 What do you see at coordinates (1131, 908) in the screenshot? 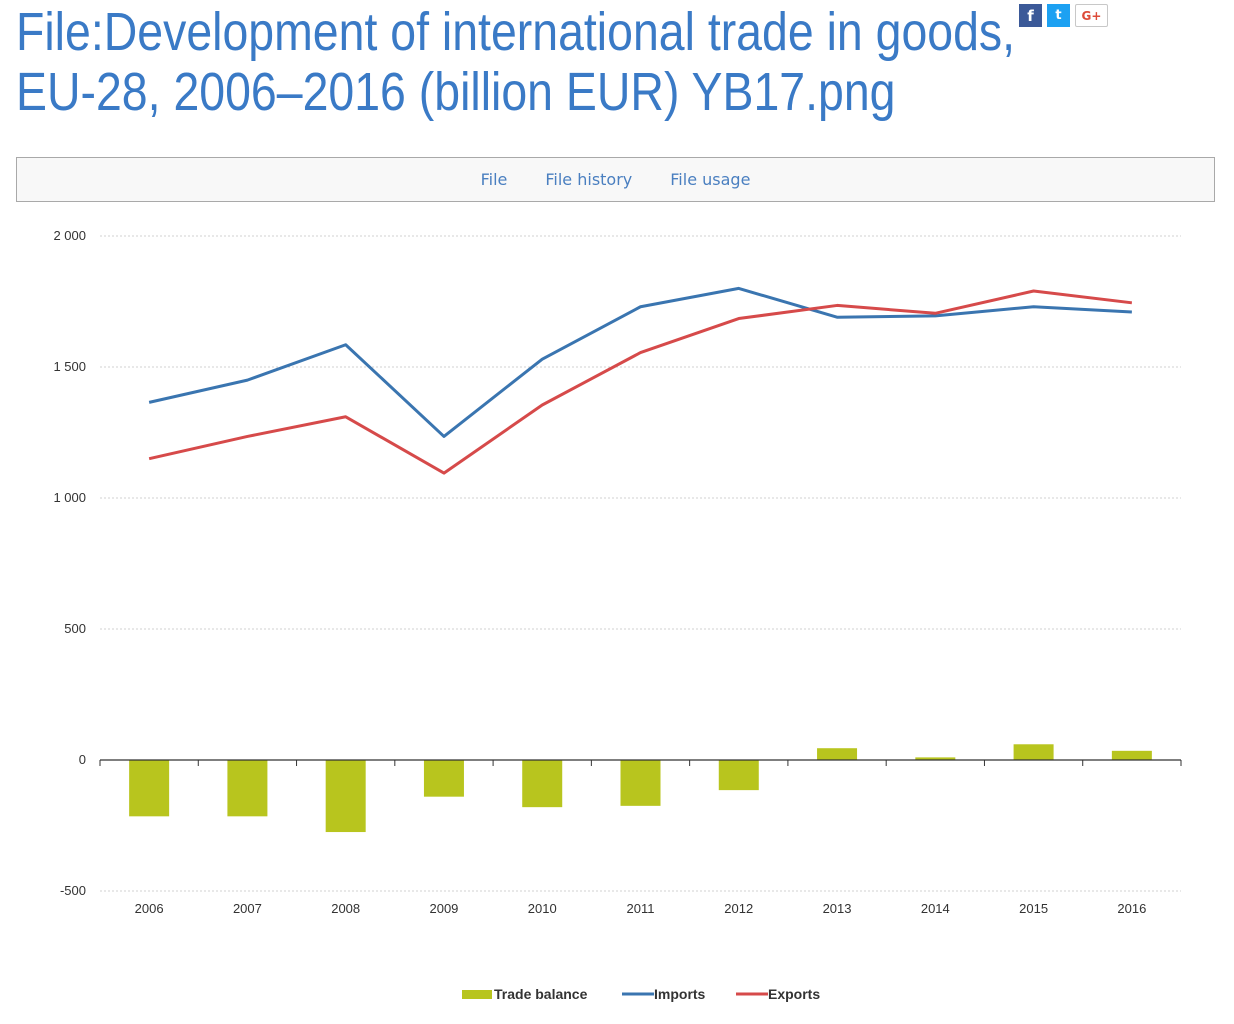
I see `x-tick-label: 2016` at bounding box center [1131, 908].